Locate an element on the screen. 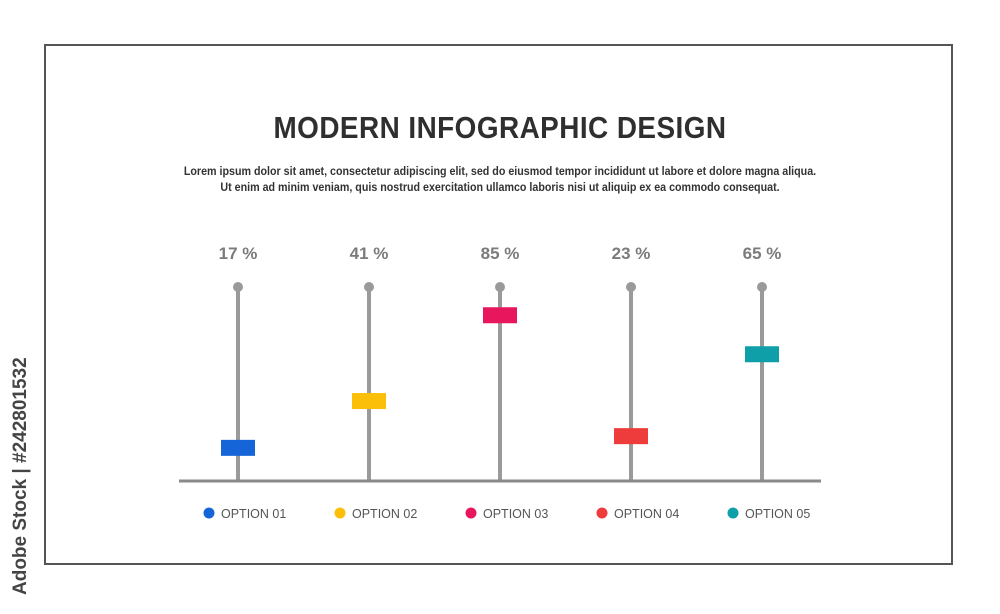 This screenshot has width=1000, height=614. legend-label-5: OPTION 05 is located at coordinates (777, 514).